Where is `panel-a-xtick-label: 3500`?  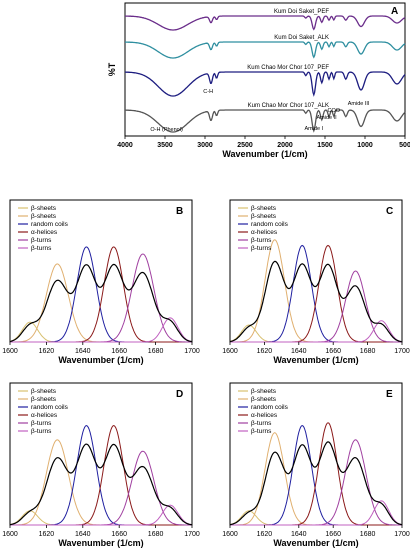
panel-a-xtick-label: 3500 is located at coordinates (165, 145).